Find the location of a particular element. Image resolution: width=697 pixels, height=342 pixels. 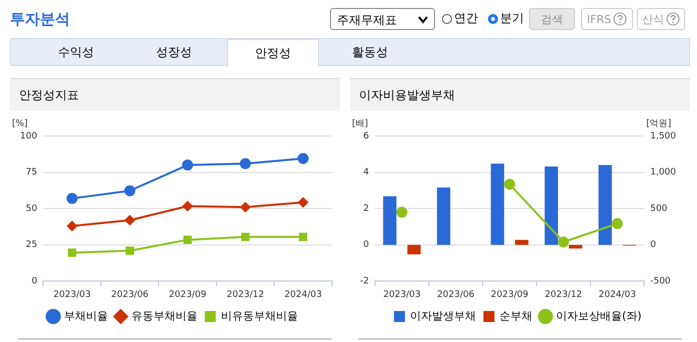

y-axis-title: [%] is located at coordinates (20, 123).